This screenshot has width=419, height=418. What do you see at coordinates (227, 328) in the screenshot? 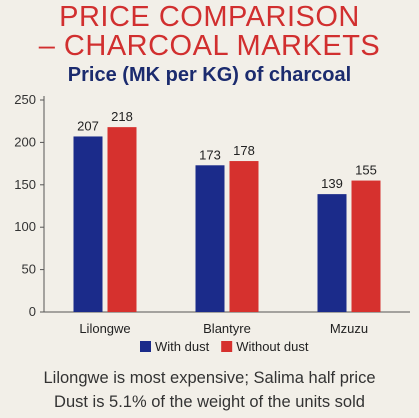
I see `x-tick-label: Blantyre` at bounding box center [227, 328].